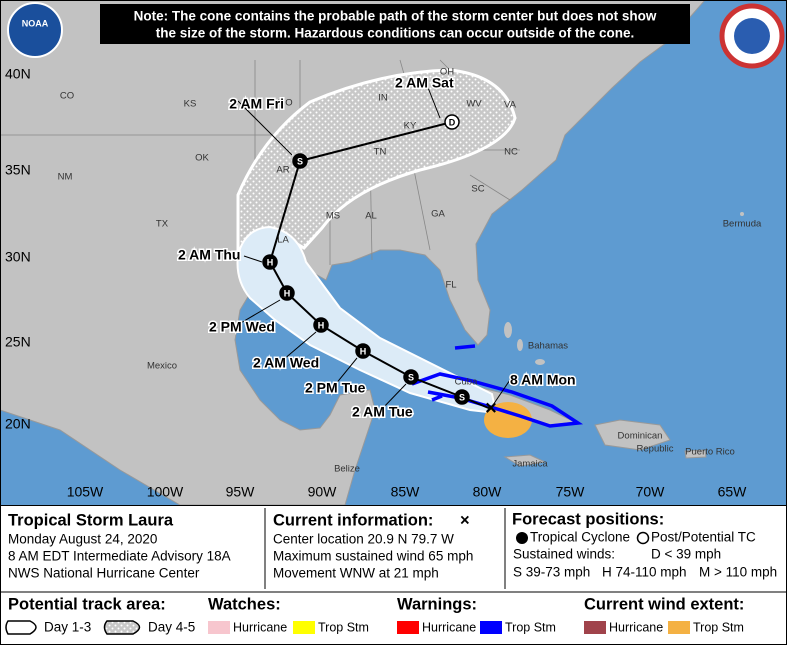 The image size is (787, 645). What do you see at coordinates (18, 74) in the screenshot?
I see `latitude-label: 40N` at bounding box center [18, 74].